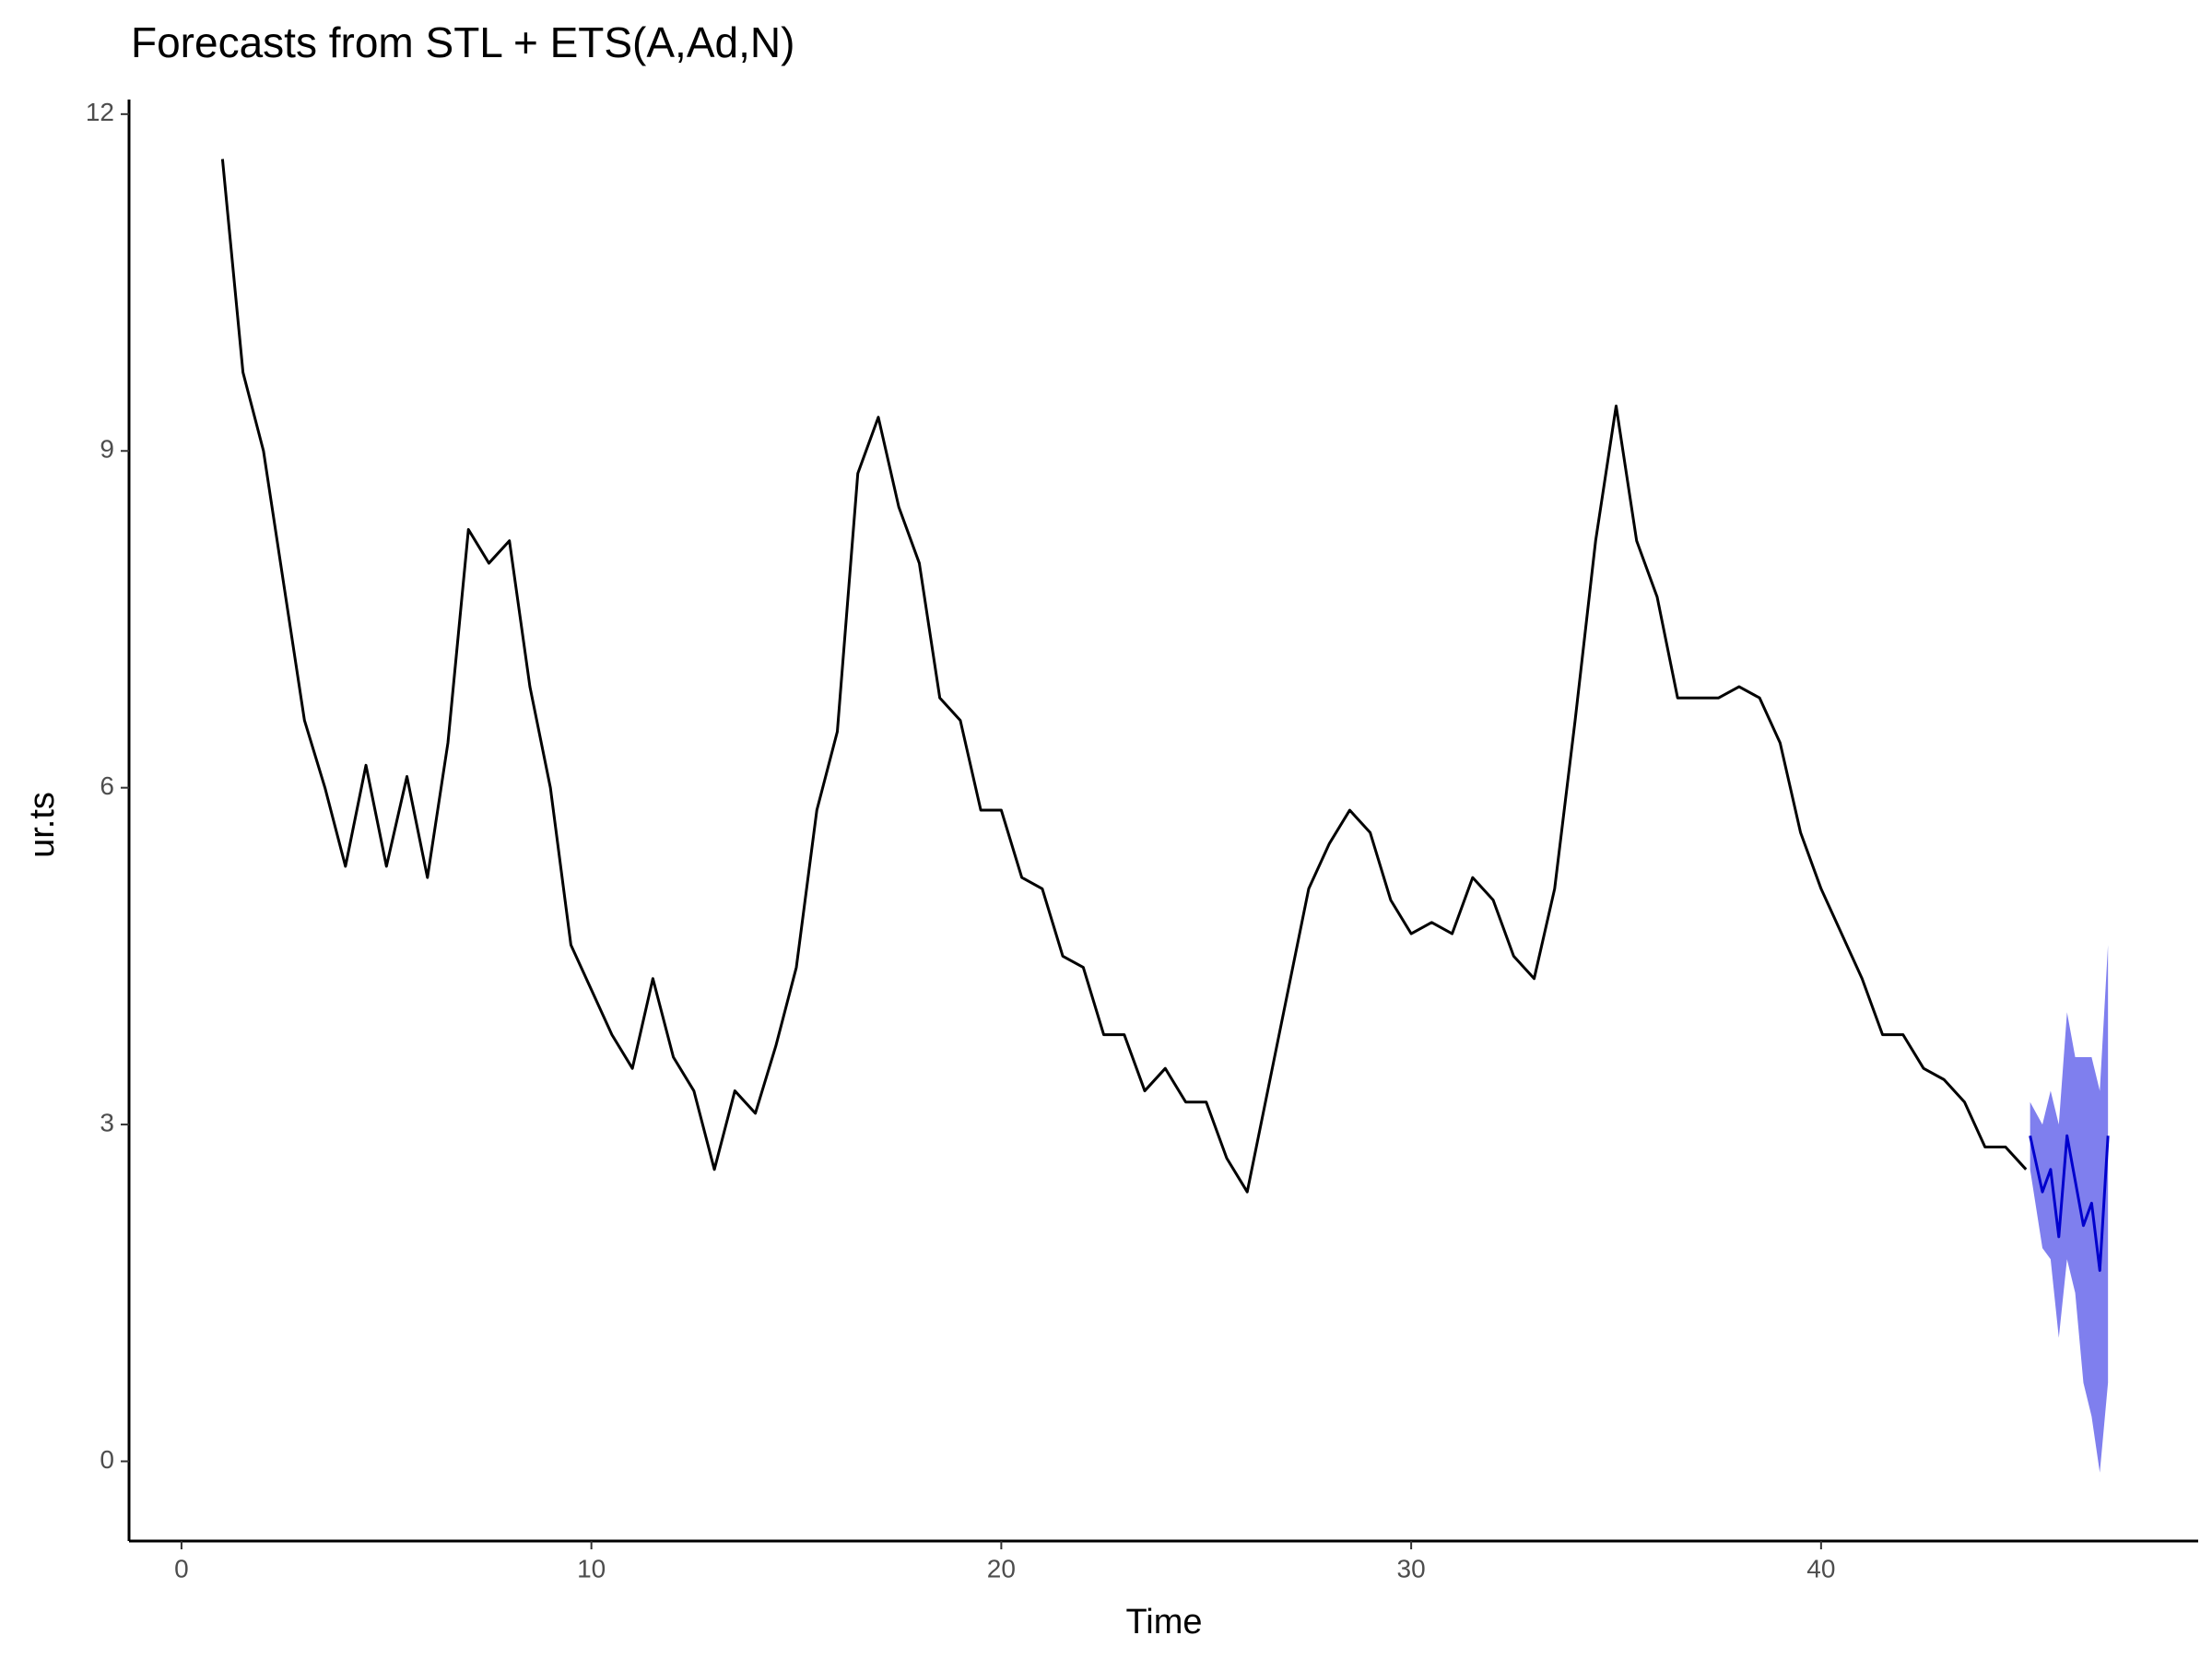  Describe the element at coordinates (462, 42) in the screenshot. I see `chart-title: Forecasts from STL + ETS(A,Ad,N)` at that location.